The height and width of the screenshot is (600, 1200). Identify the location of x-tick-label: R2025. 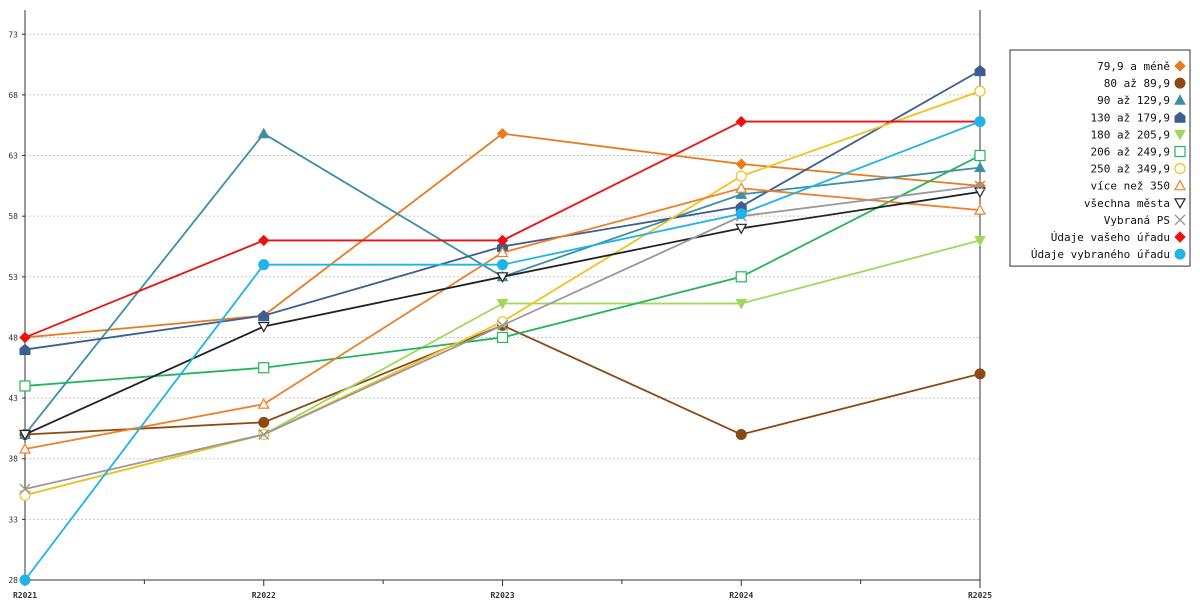
(980, 595).